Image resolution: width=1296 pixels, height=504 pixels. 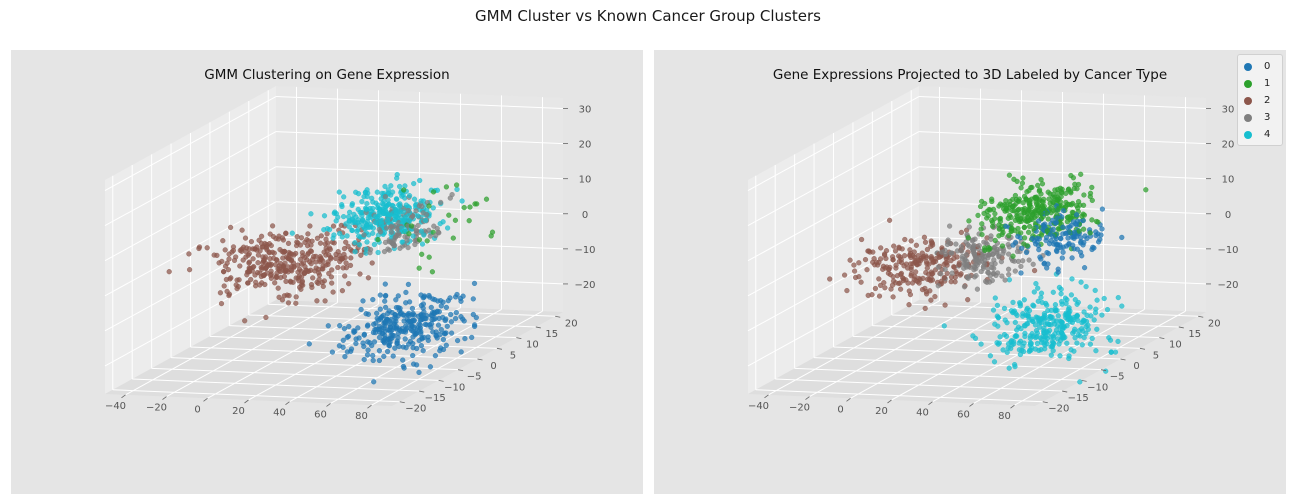 I want to click on legend-item-4: 4, so click(x=1260, y=134).